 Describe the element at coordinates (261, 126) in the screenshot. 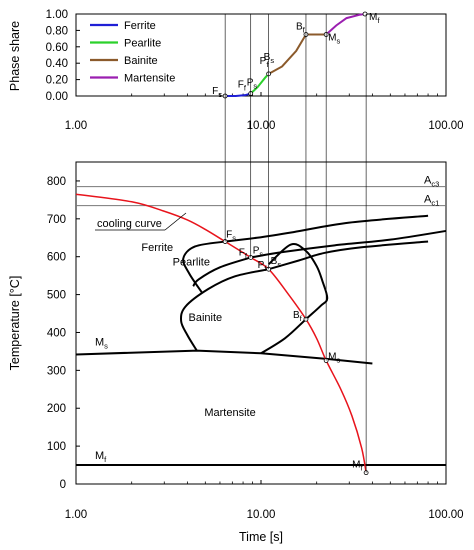

I see `top-x-tick-label: 10.00` at that location.